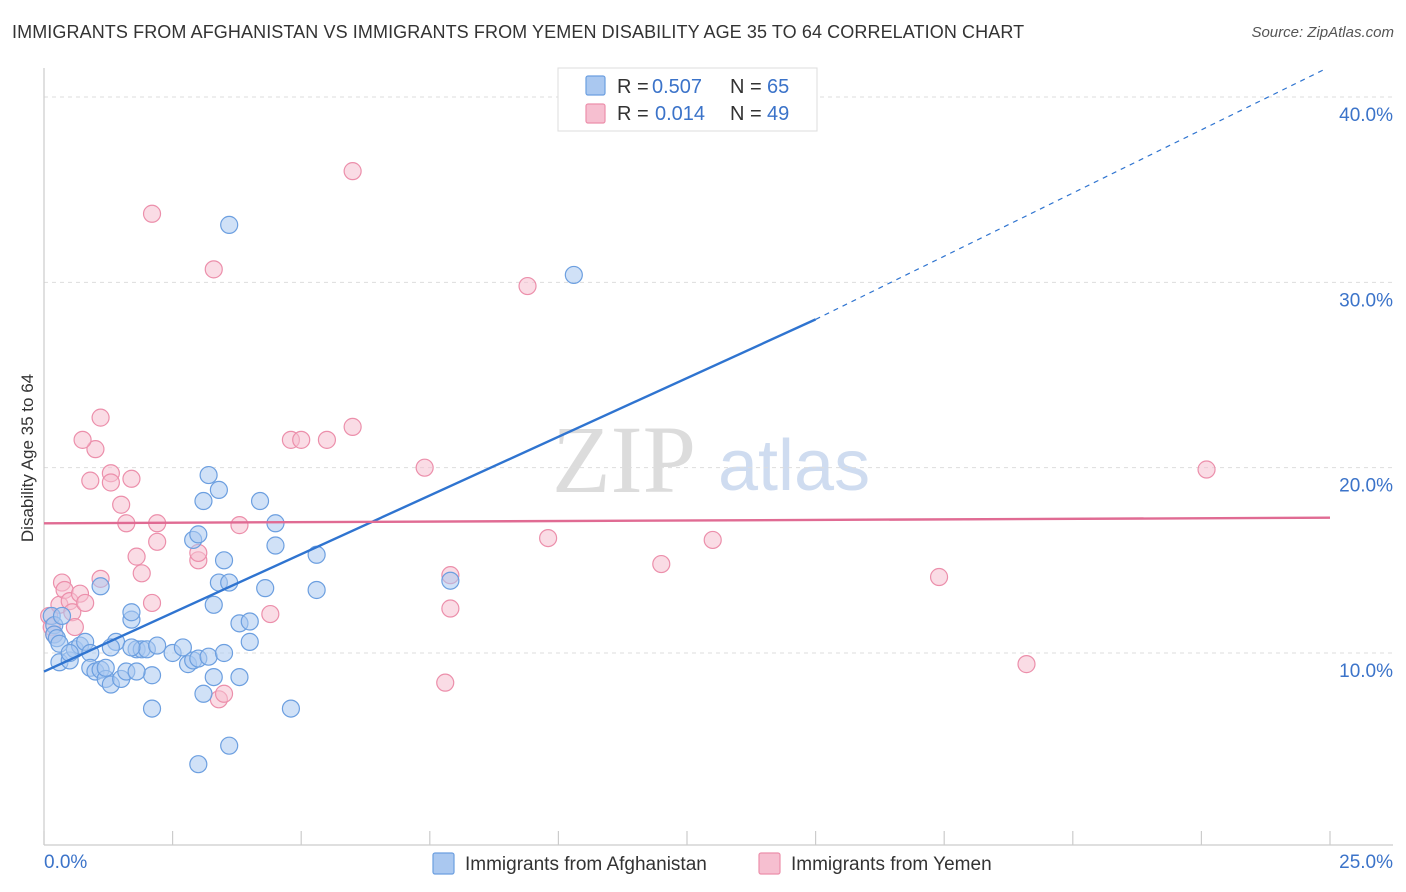  I want to click on y-tick-label: 10.0%, so click(1366, 671).